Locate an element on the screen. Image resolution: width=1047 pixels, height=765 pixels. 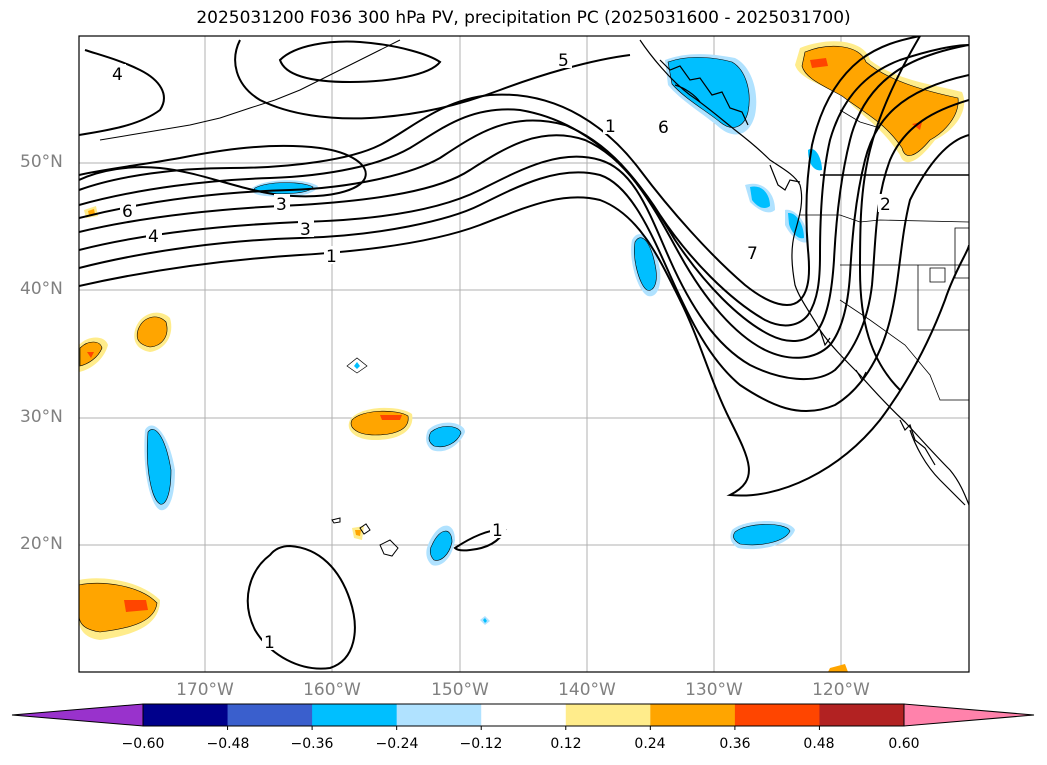
contour-1-mid is located at coordinates (480, 540).